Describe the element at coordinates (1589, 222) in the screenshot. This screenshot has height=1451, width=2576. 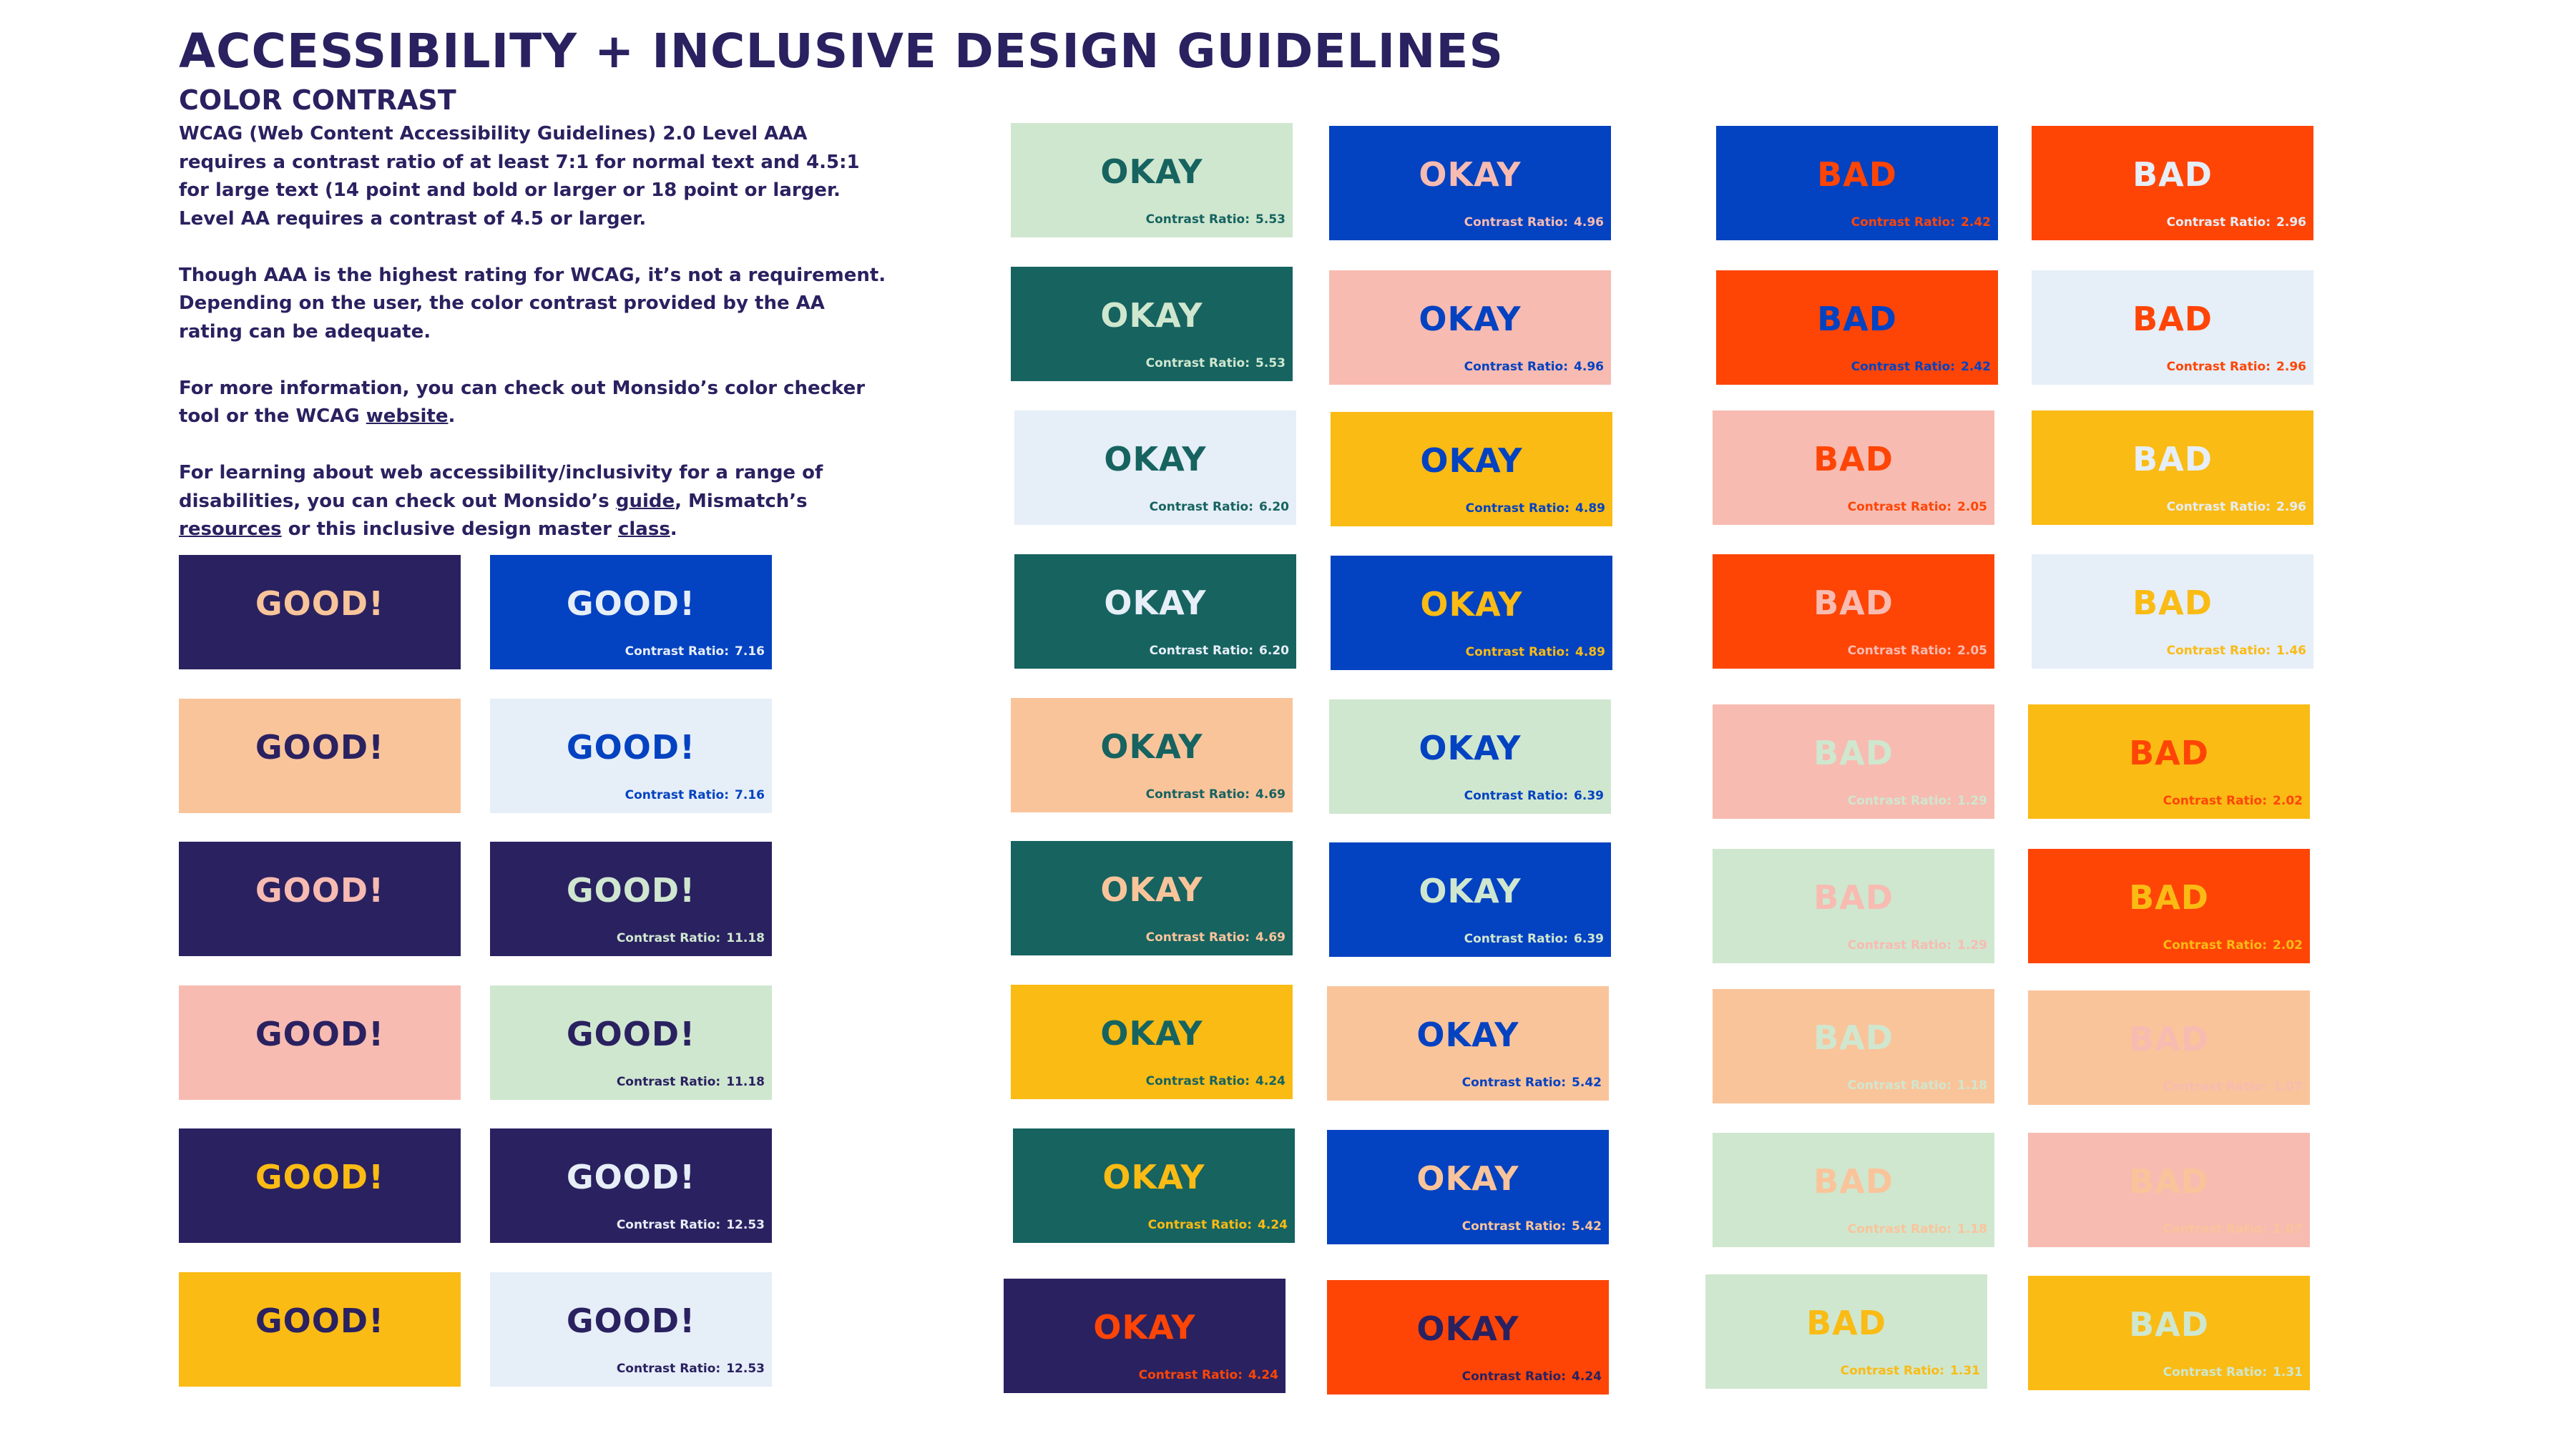
I see `contrast-ratio-value: 4.96` at that location.